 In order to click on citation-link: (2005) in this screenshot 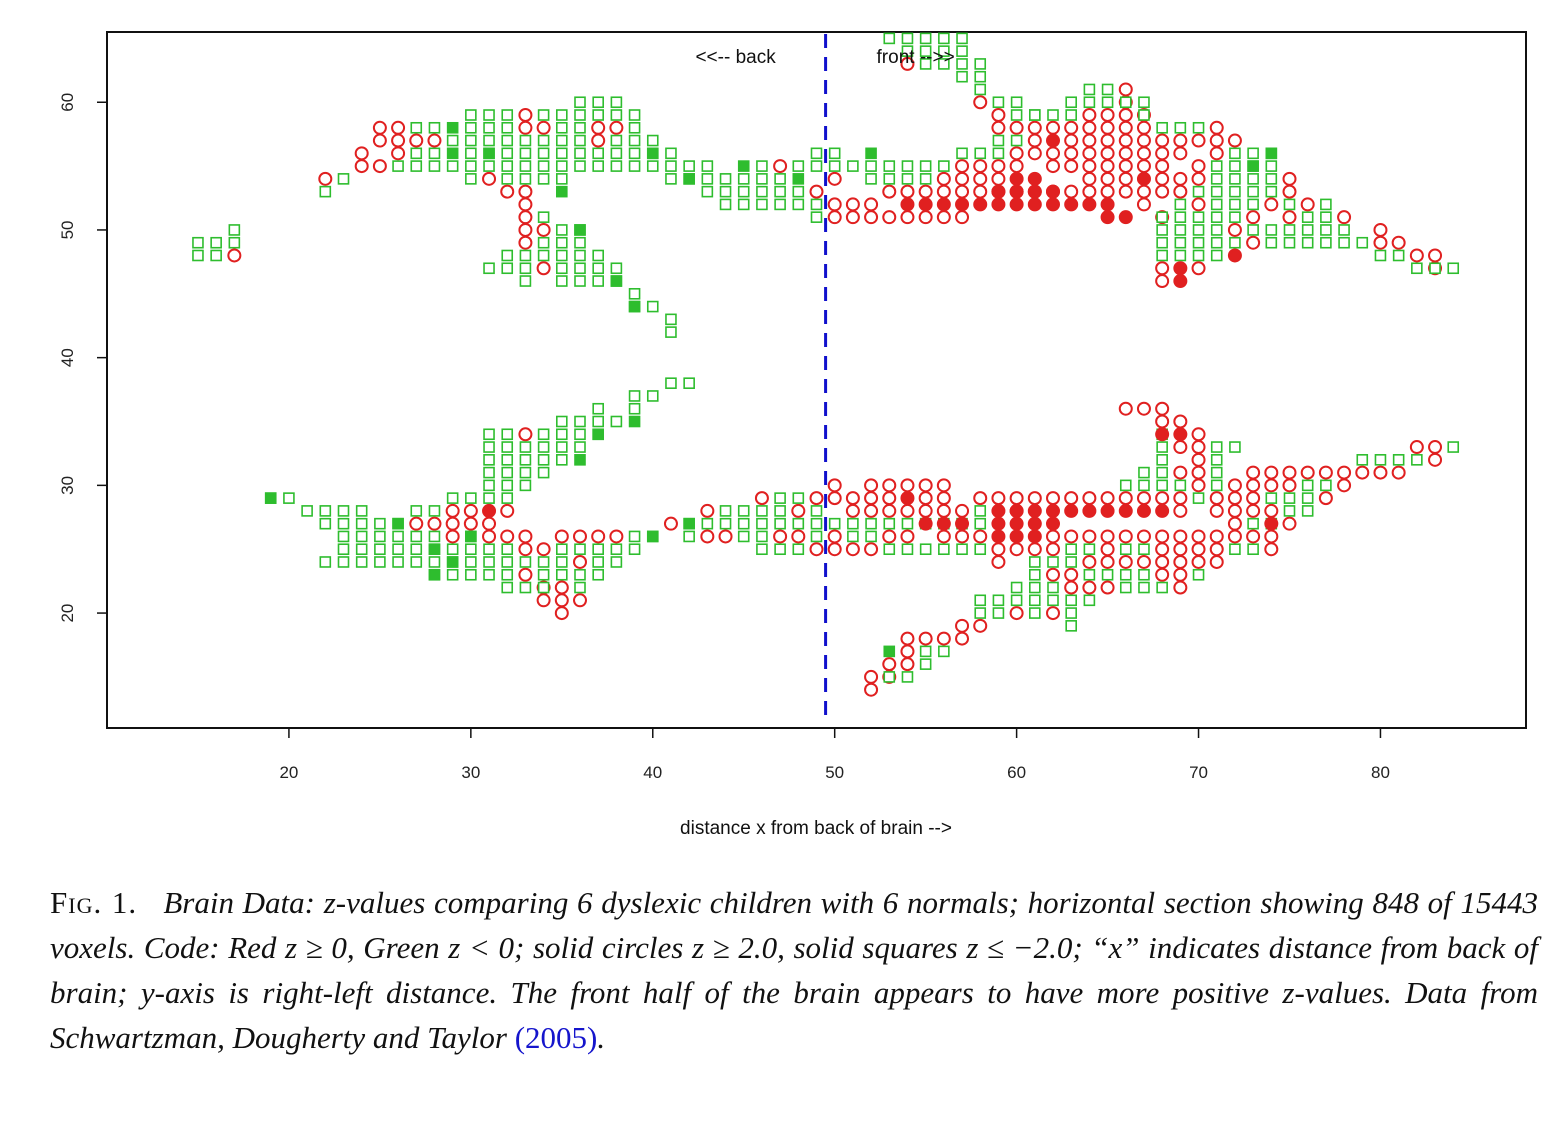, I will do `click(556, 1037)`.